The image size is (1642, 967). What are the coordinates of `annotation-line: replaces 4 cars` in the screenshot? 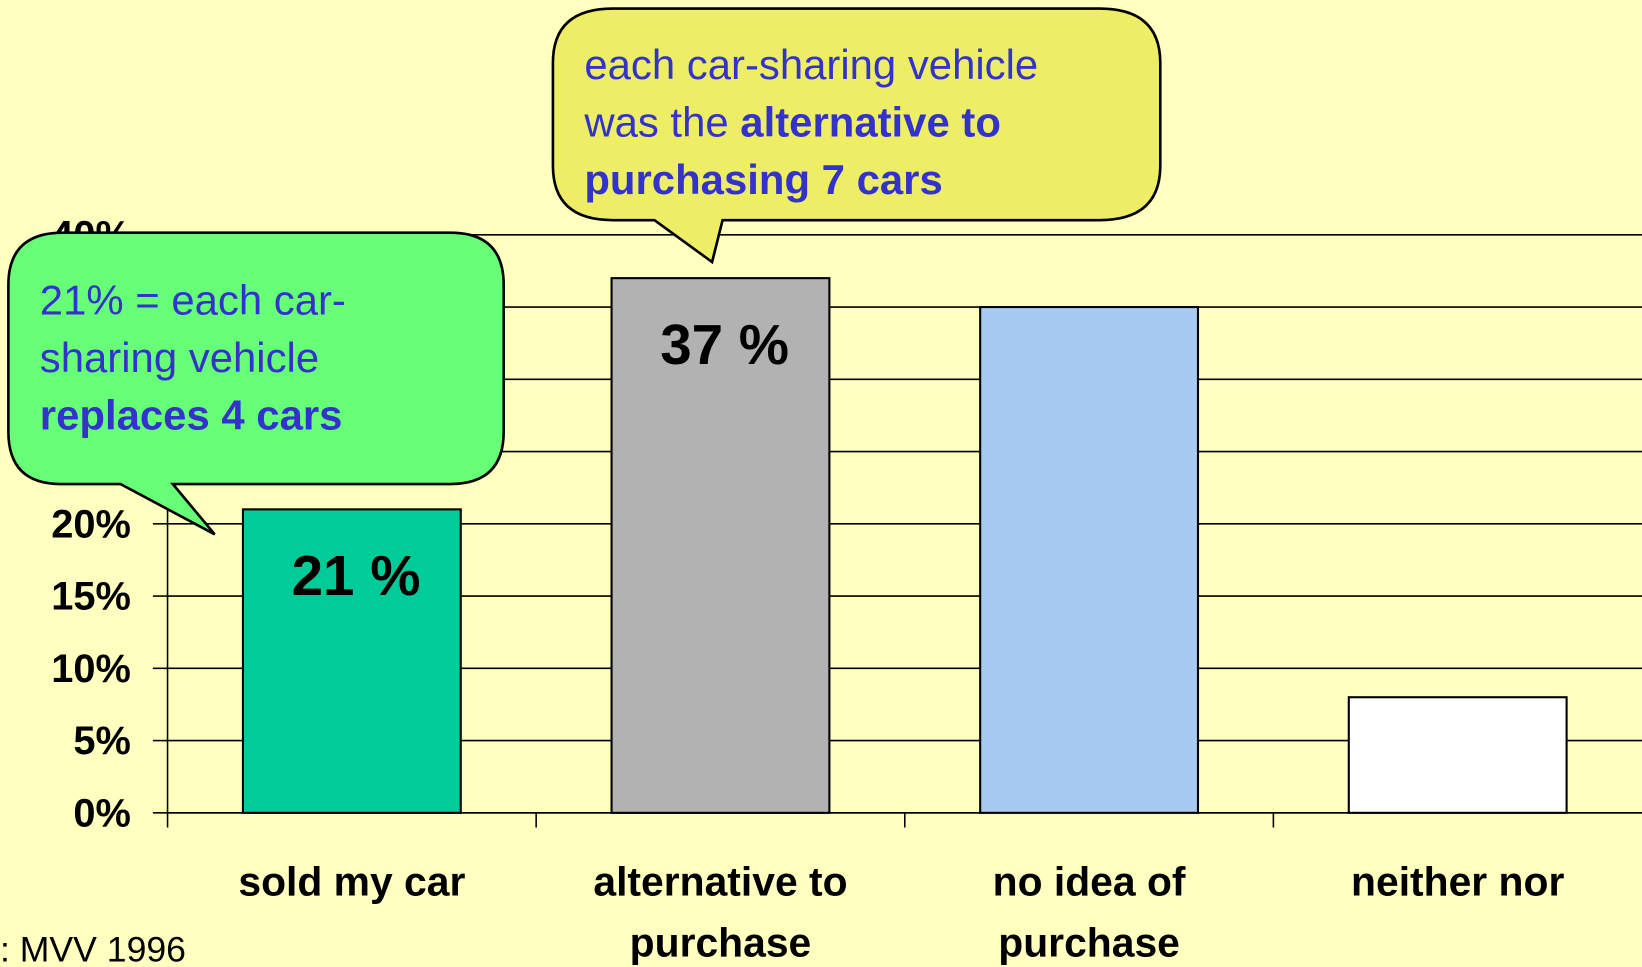 It's located at (191, 415).